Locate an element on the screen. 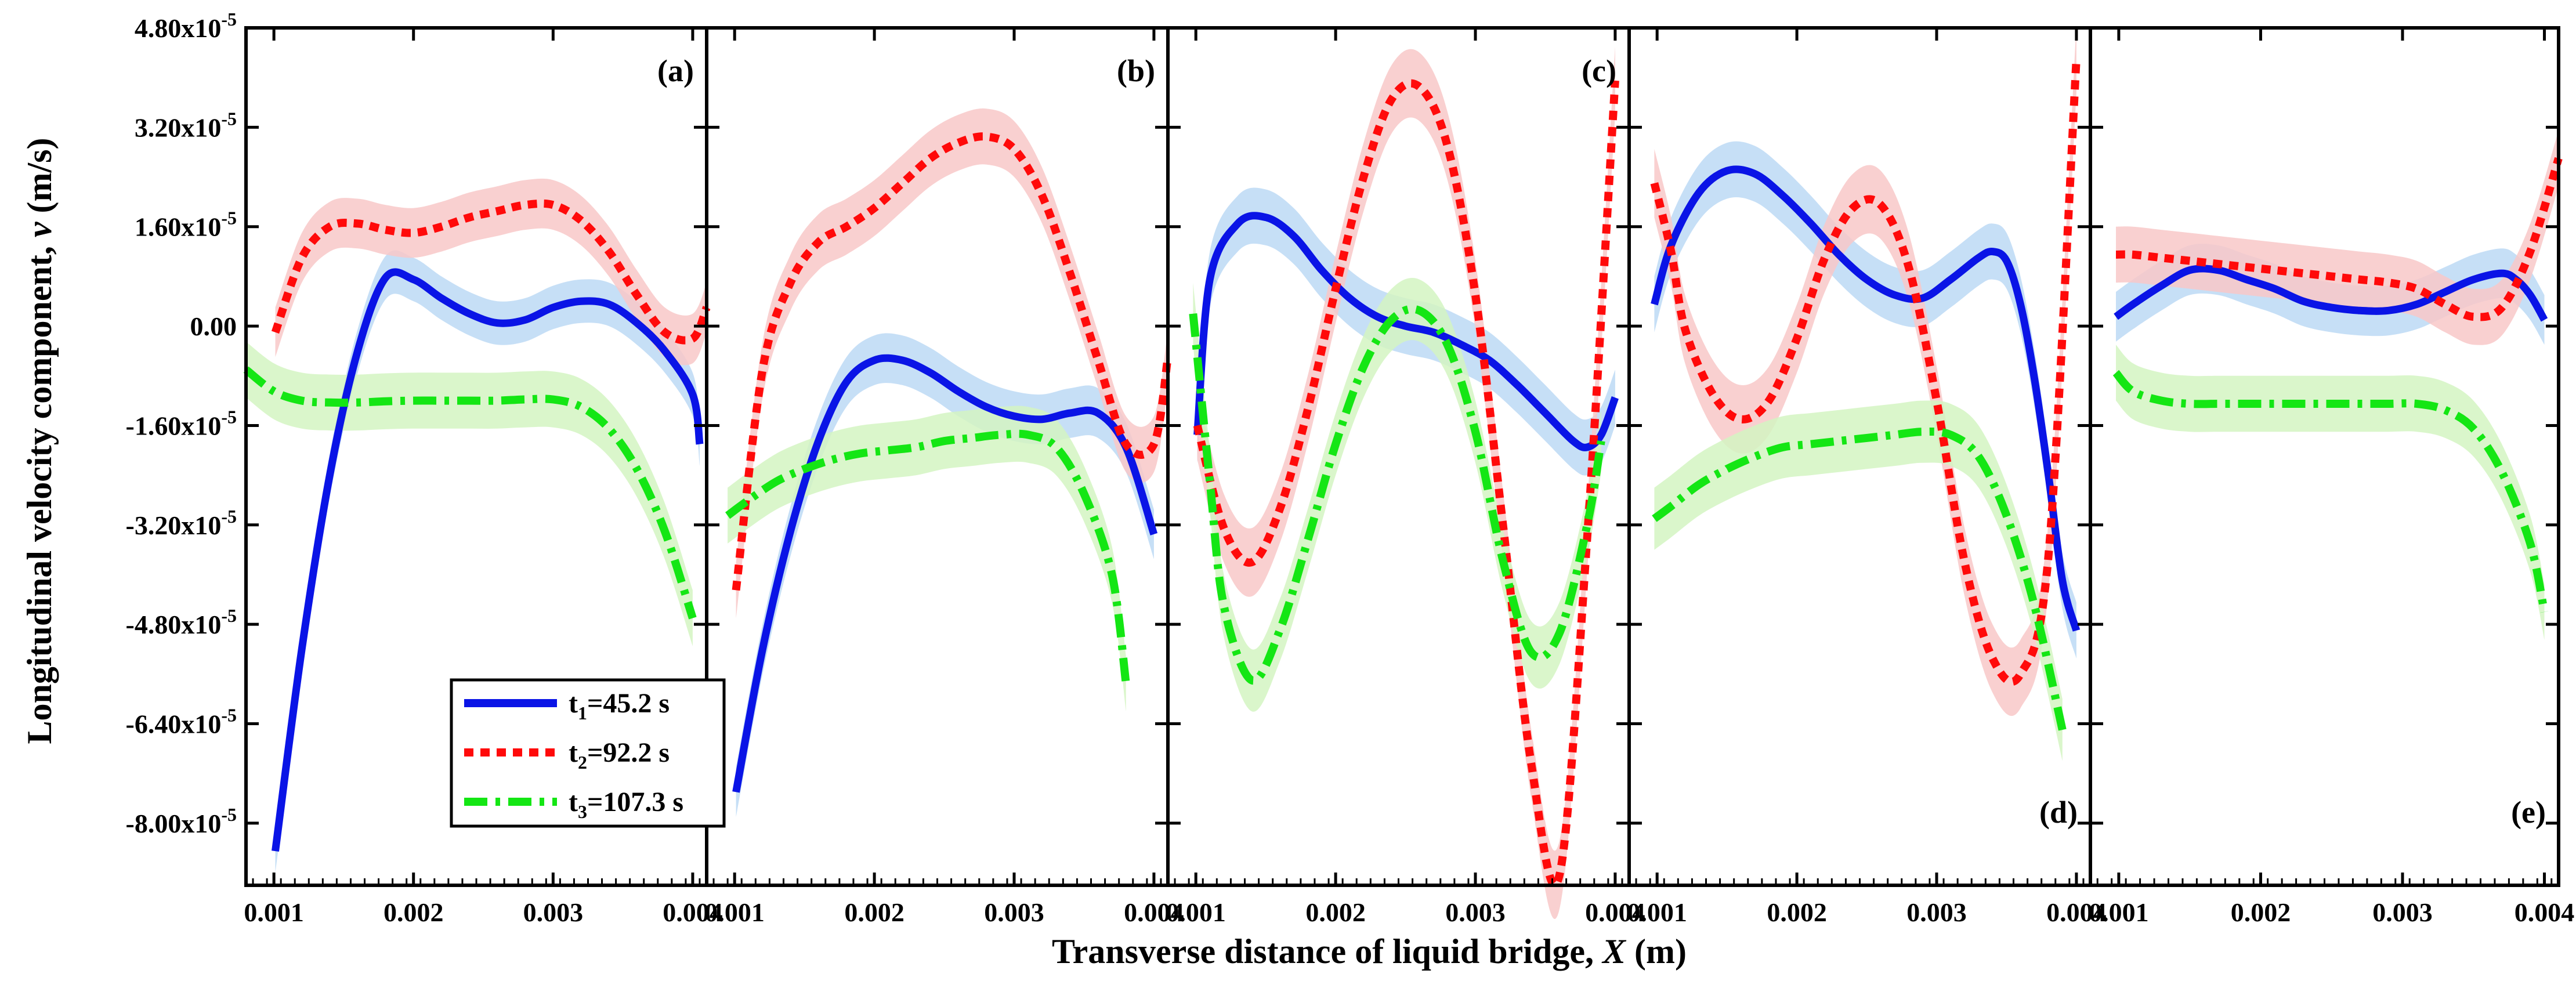 The image size is (2576, 999). y-tick-label: -4.80x10⁻⁵ is located at coordinates (181, 622).